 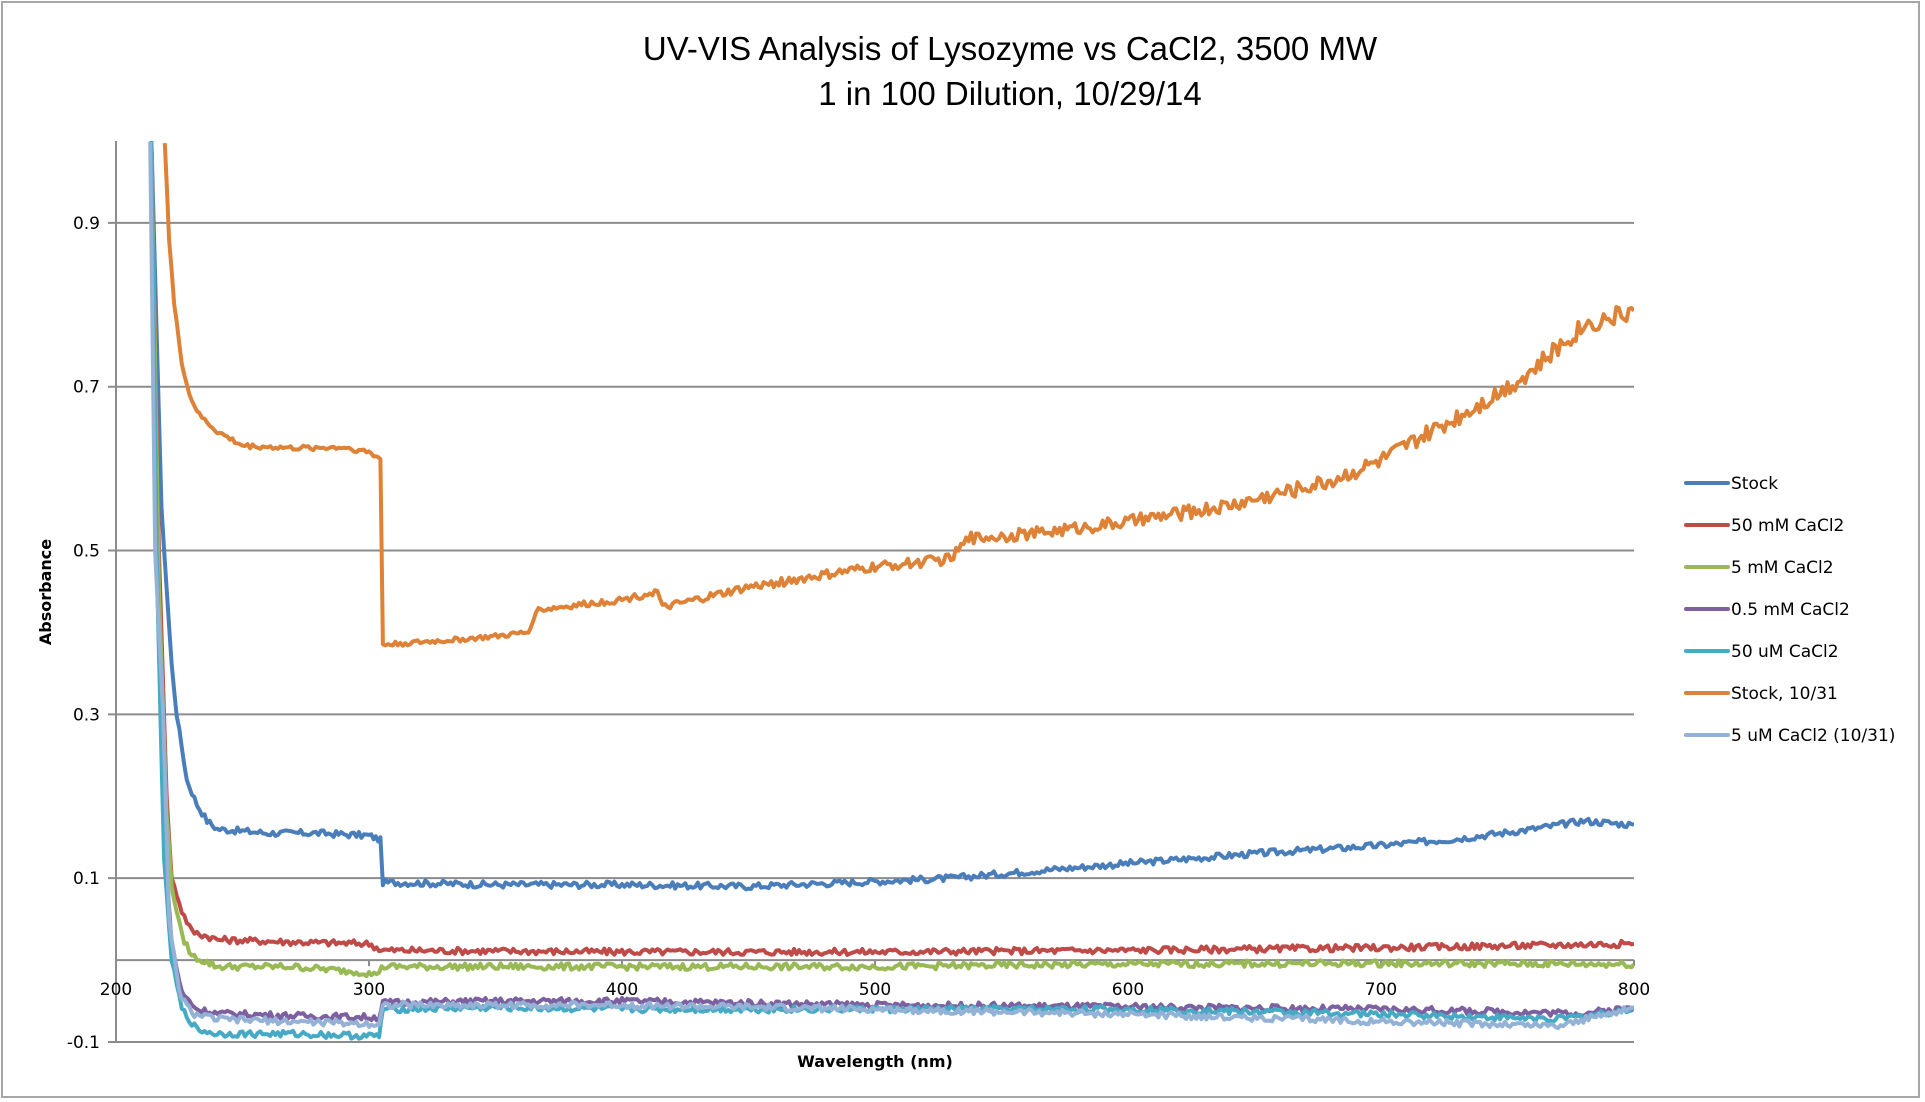 What do you see at coordinates (1782, 568) in the screenshot?
I see `legend-label: 5 mM CaCl2` at bounding box center [1782, 568].